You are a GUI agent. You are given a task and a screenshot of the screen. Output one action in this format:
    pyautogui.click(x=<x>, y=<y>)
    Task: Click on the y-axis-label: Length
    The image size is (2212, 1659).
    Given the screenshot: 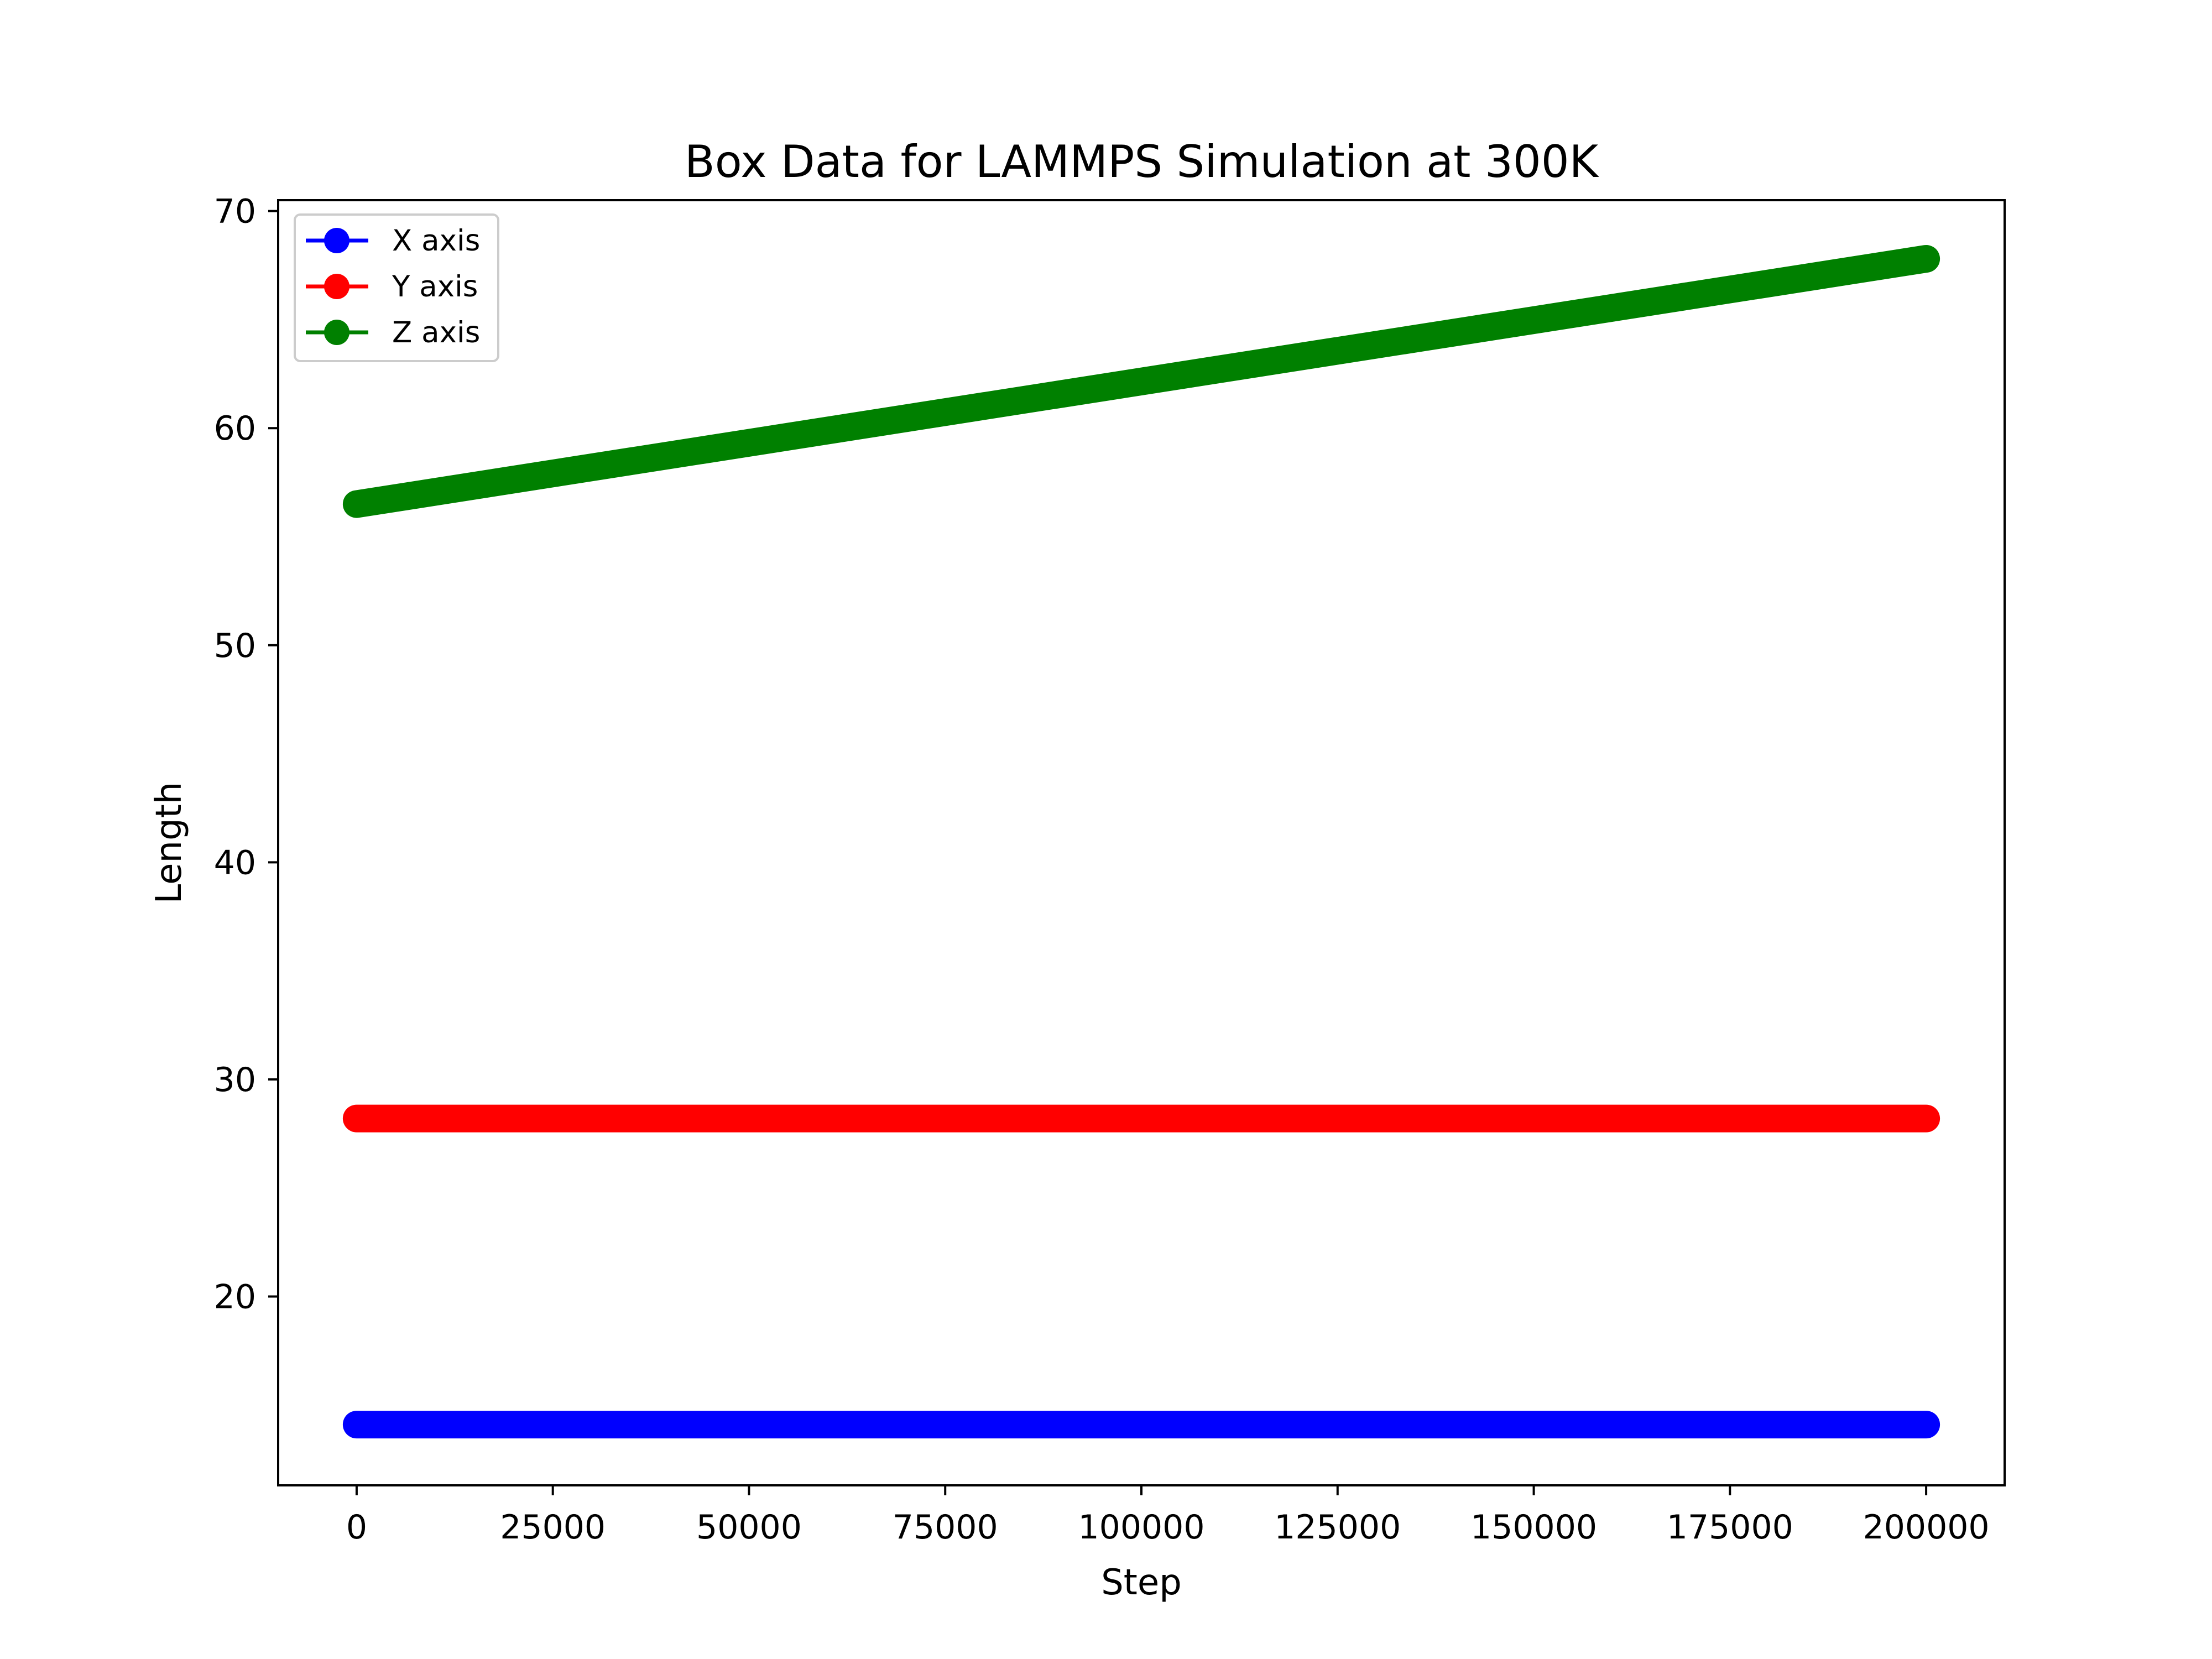 What is the action you would take?
    pyautogui.click(x=169, y=843)
    